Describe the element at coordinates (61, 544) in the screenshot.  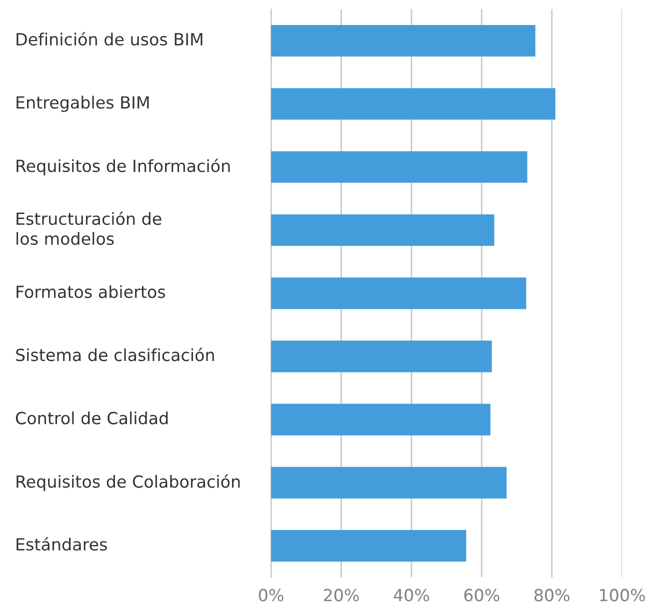
I see `y-tick-label: Estándares` at that location.